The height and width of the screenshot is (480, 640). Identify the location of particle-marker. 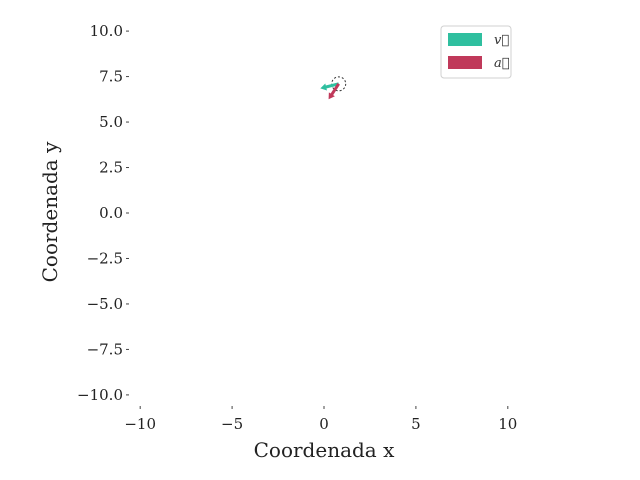
(339, 84).